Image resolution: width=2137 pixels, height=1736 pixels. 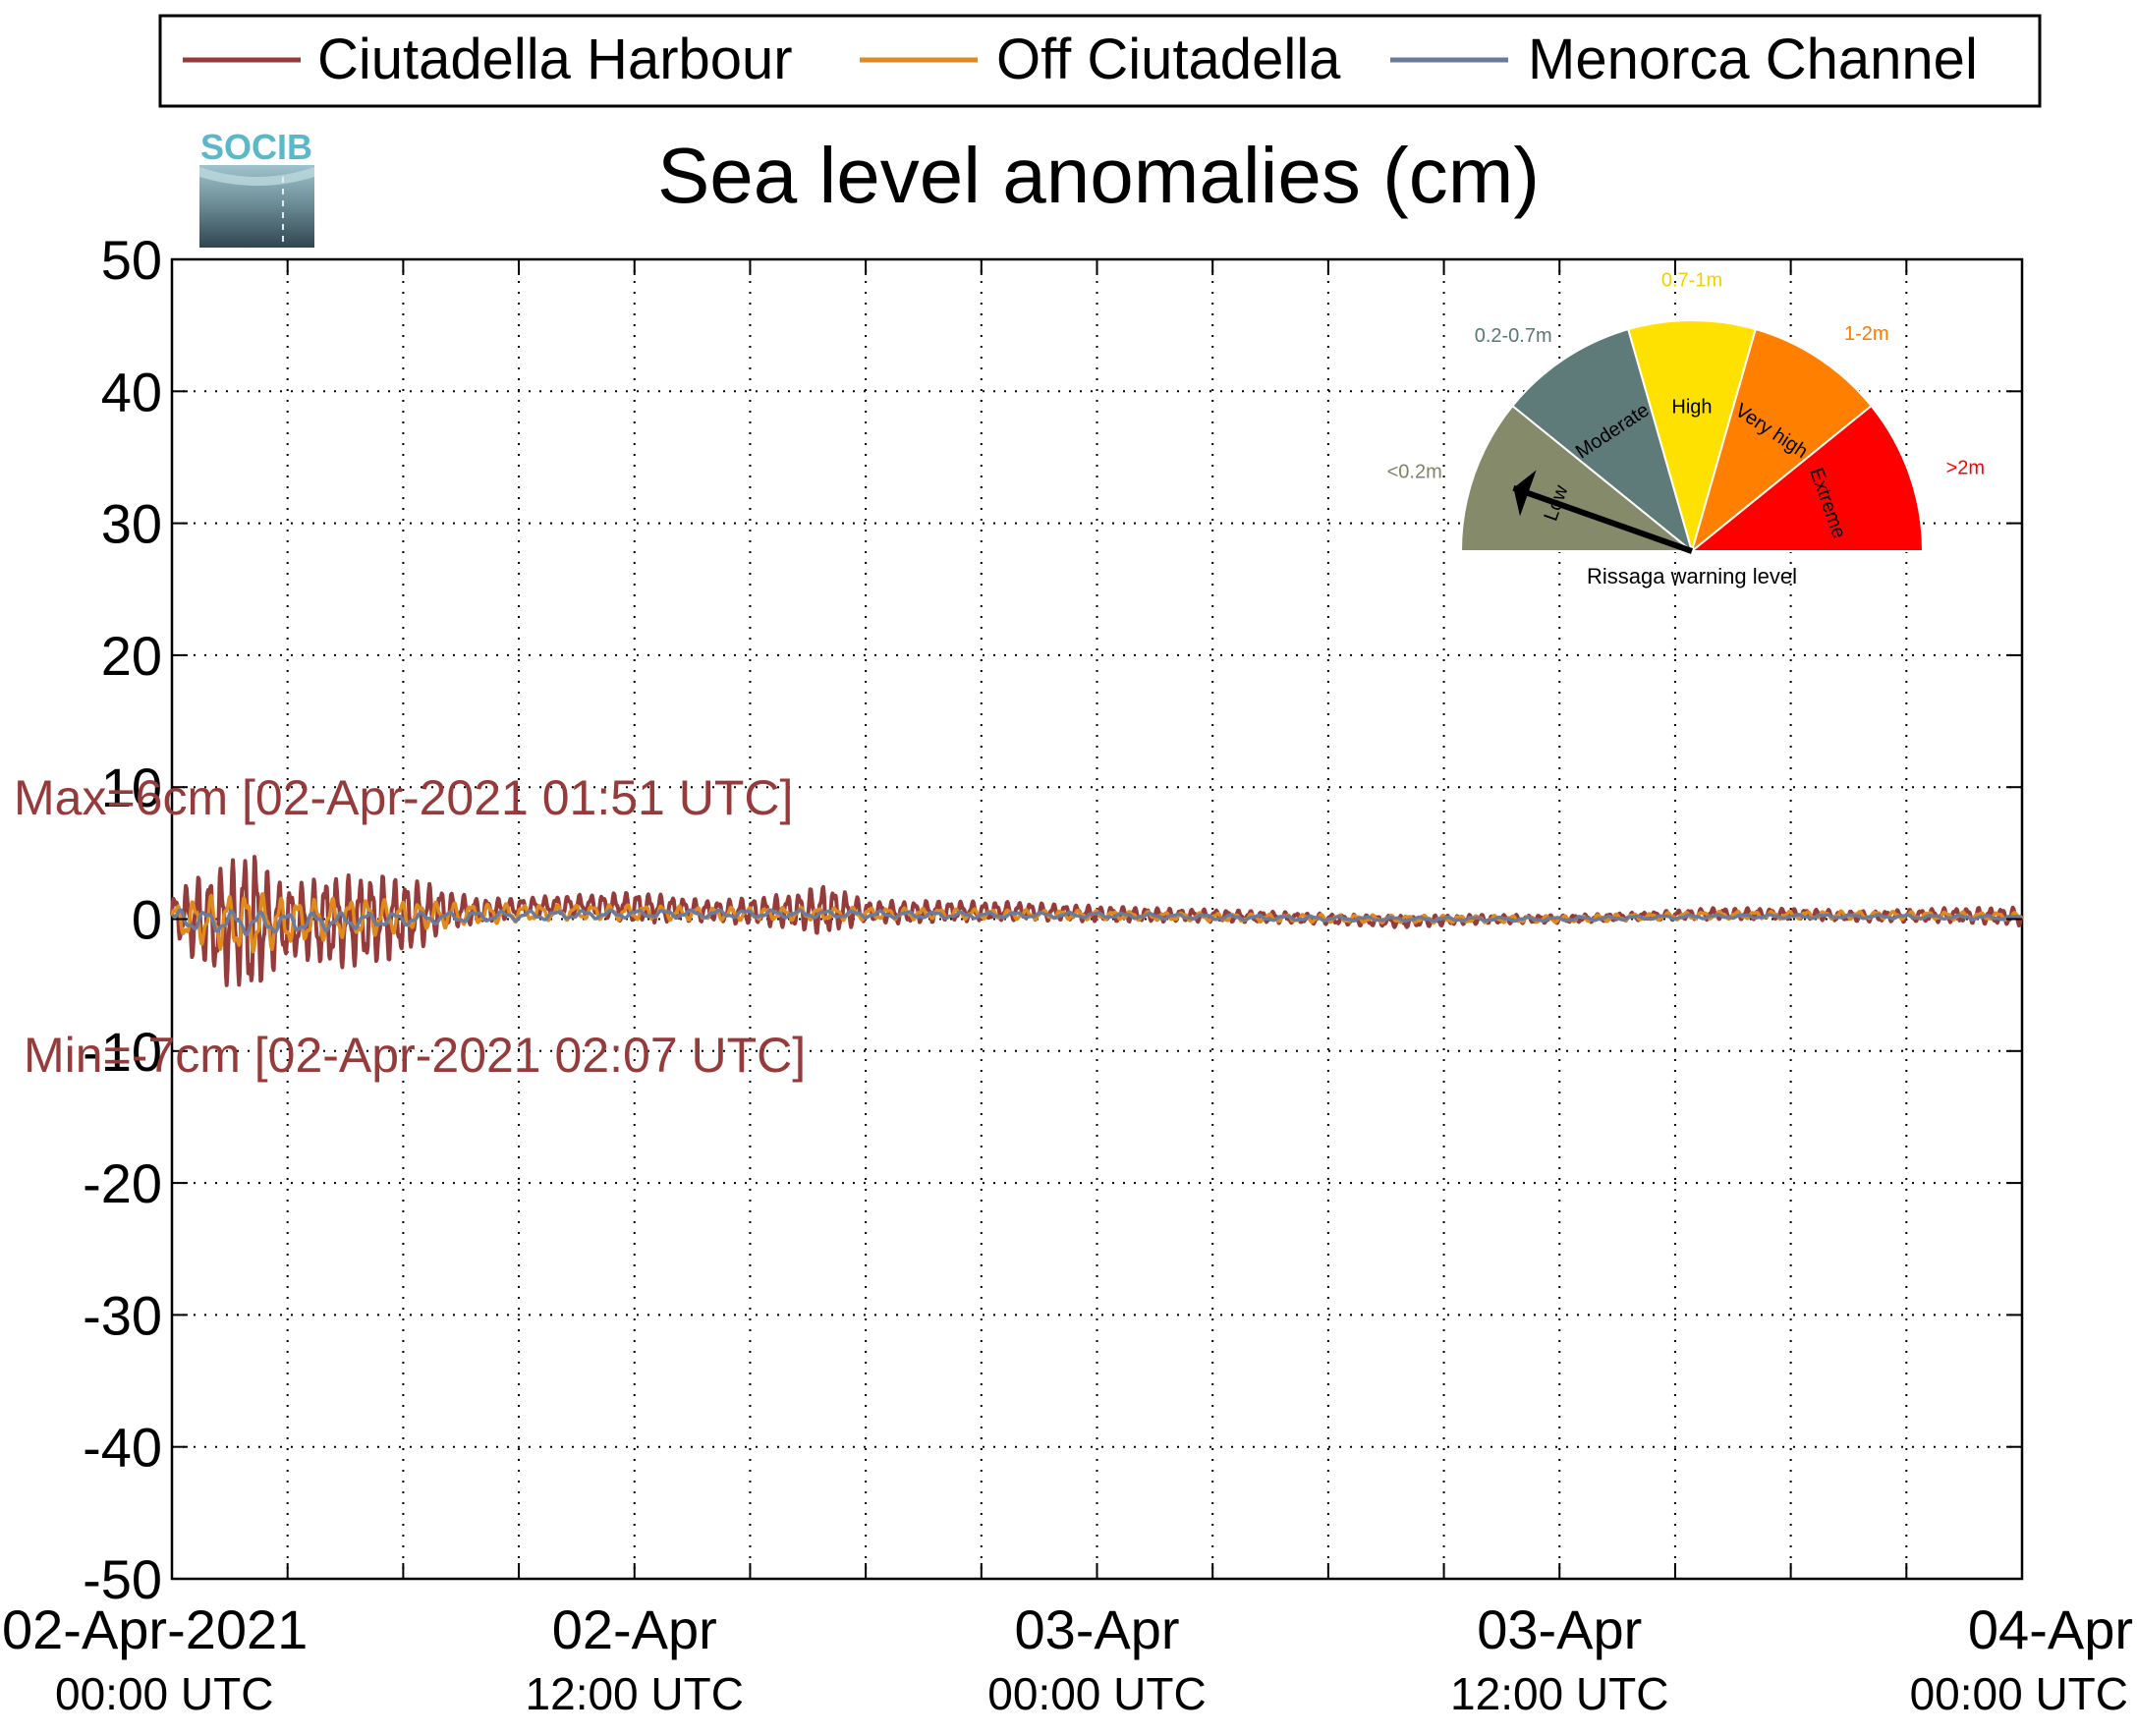 I want to click on gauge-range-label: >2m, so click(x=1965, y=467).